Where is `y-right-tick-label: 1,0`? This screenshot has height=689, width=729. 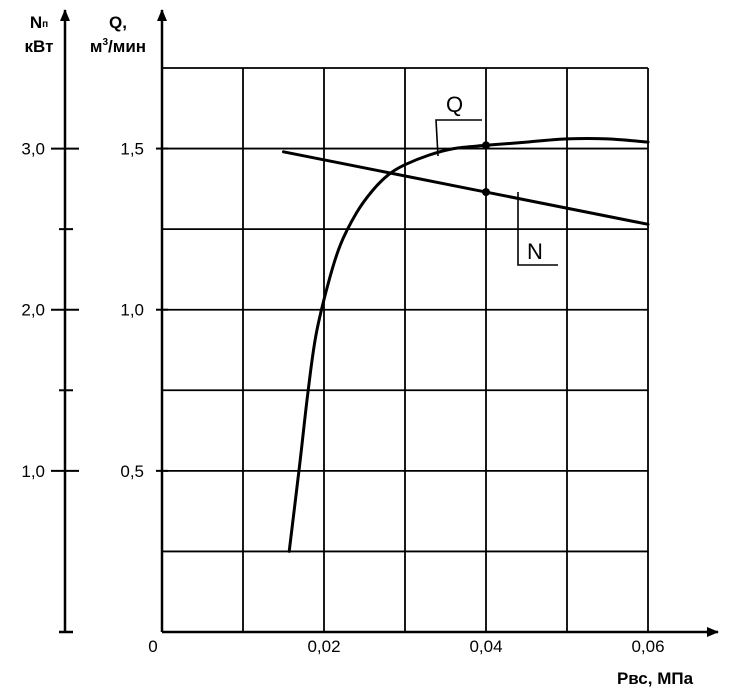 y-right-tick-label: 1,0 is located at coordinates (132, 310).